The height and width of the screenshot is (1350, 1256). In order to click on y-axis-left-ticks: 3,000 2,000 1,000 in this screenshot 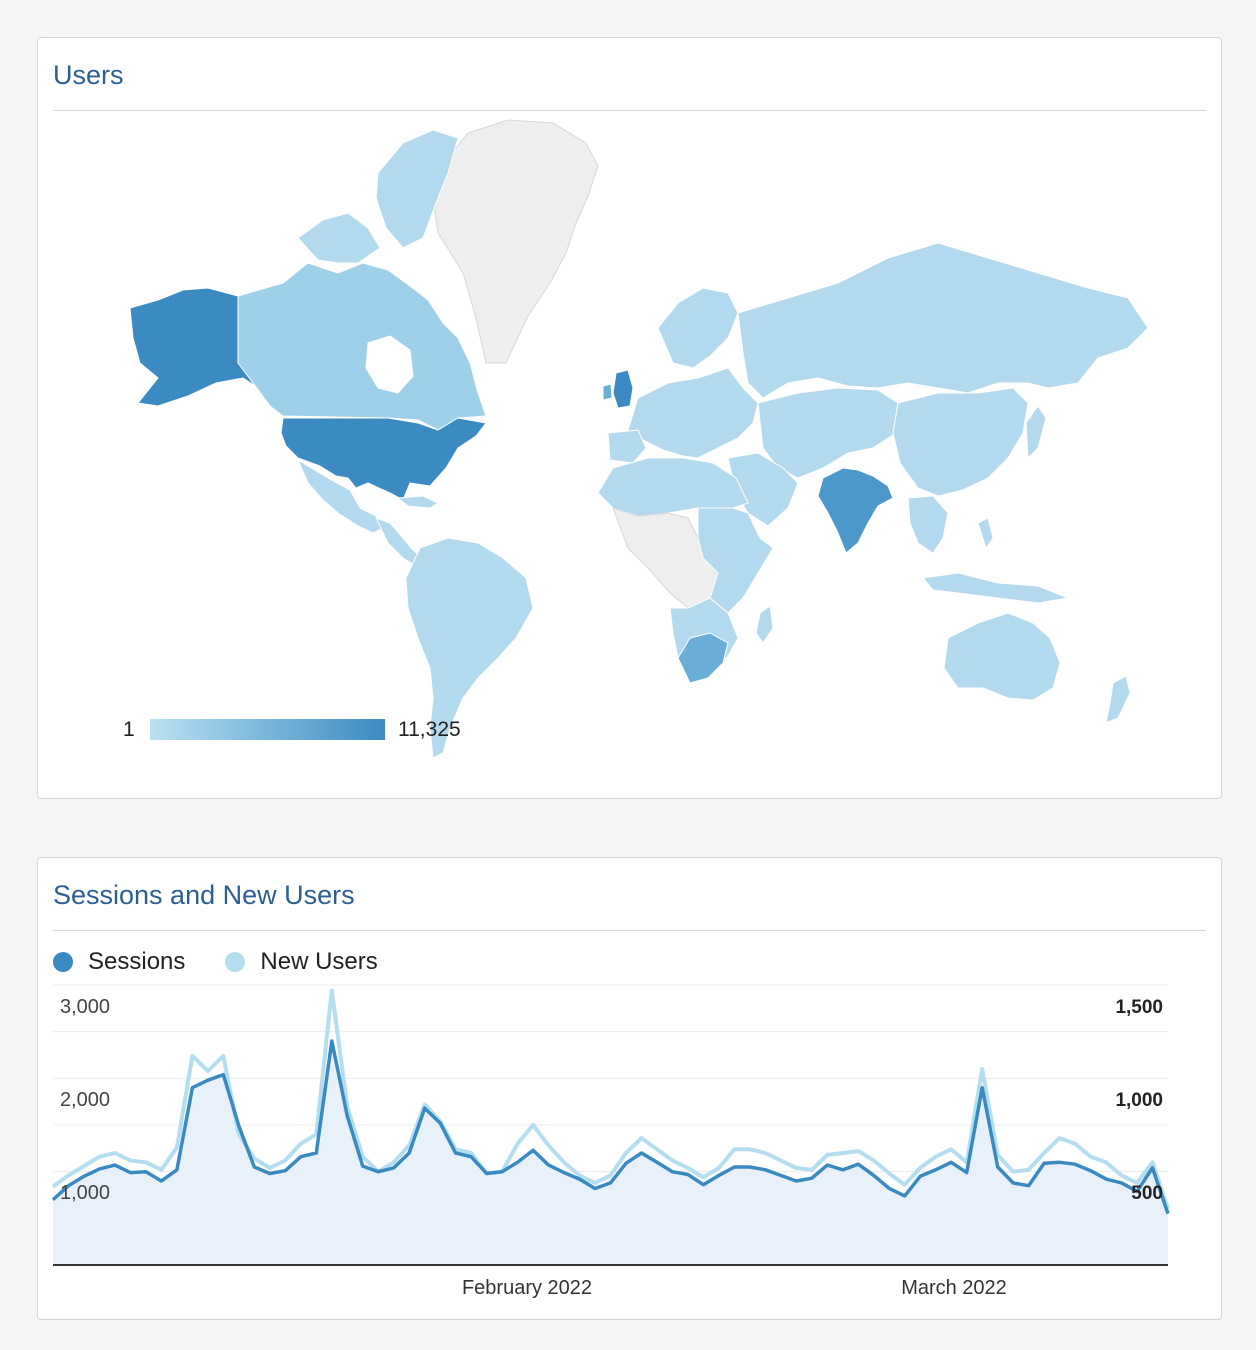, I will do `click(85, 1100)`.